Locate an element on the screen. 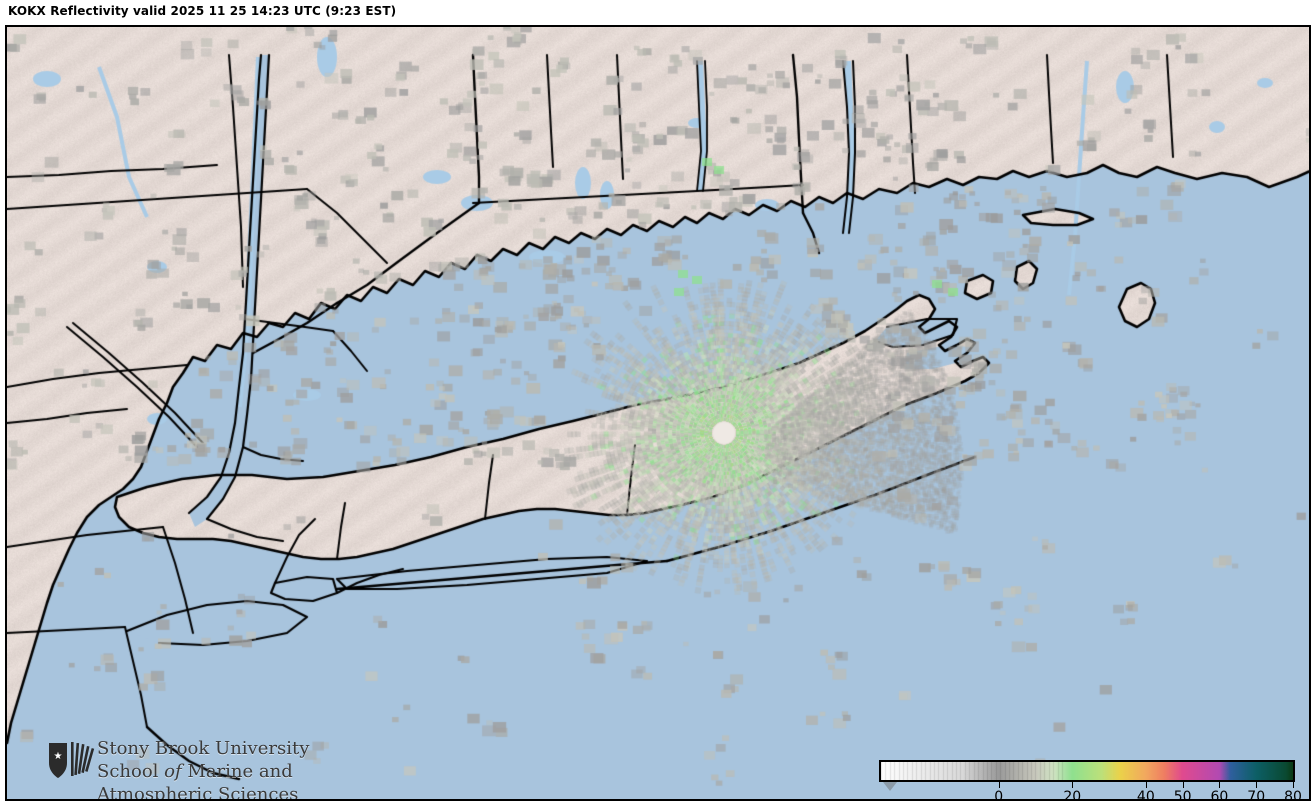 The height and width of the screenshot is (811, 1316). colorbar-gradient is located at coordinates (1087, 771).